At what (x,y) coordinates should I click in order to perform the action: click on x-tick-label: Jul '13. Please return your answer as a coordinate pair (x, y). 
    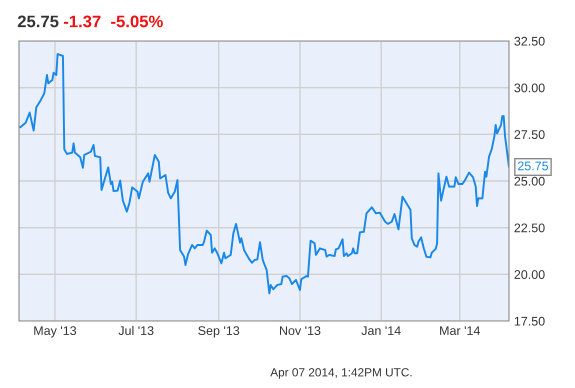
    Looking at the image, I should click on (136, 331).